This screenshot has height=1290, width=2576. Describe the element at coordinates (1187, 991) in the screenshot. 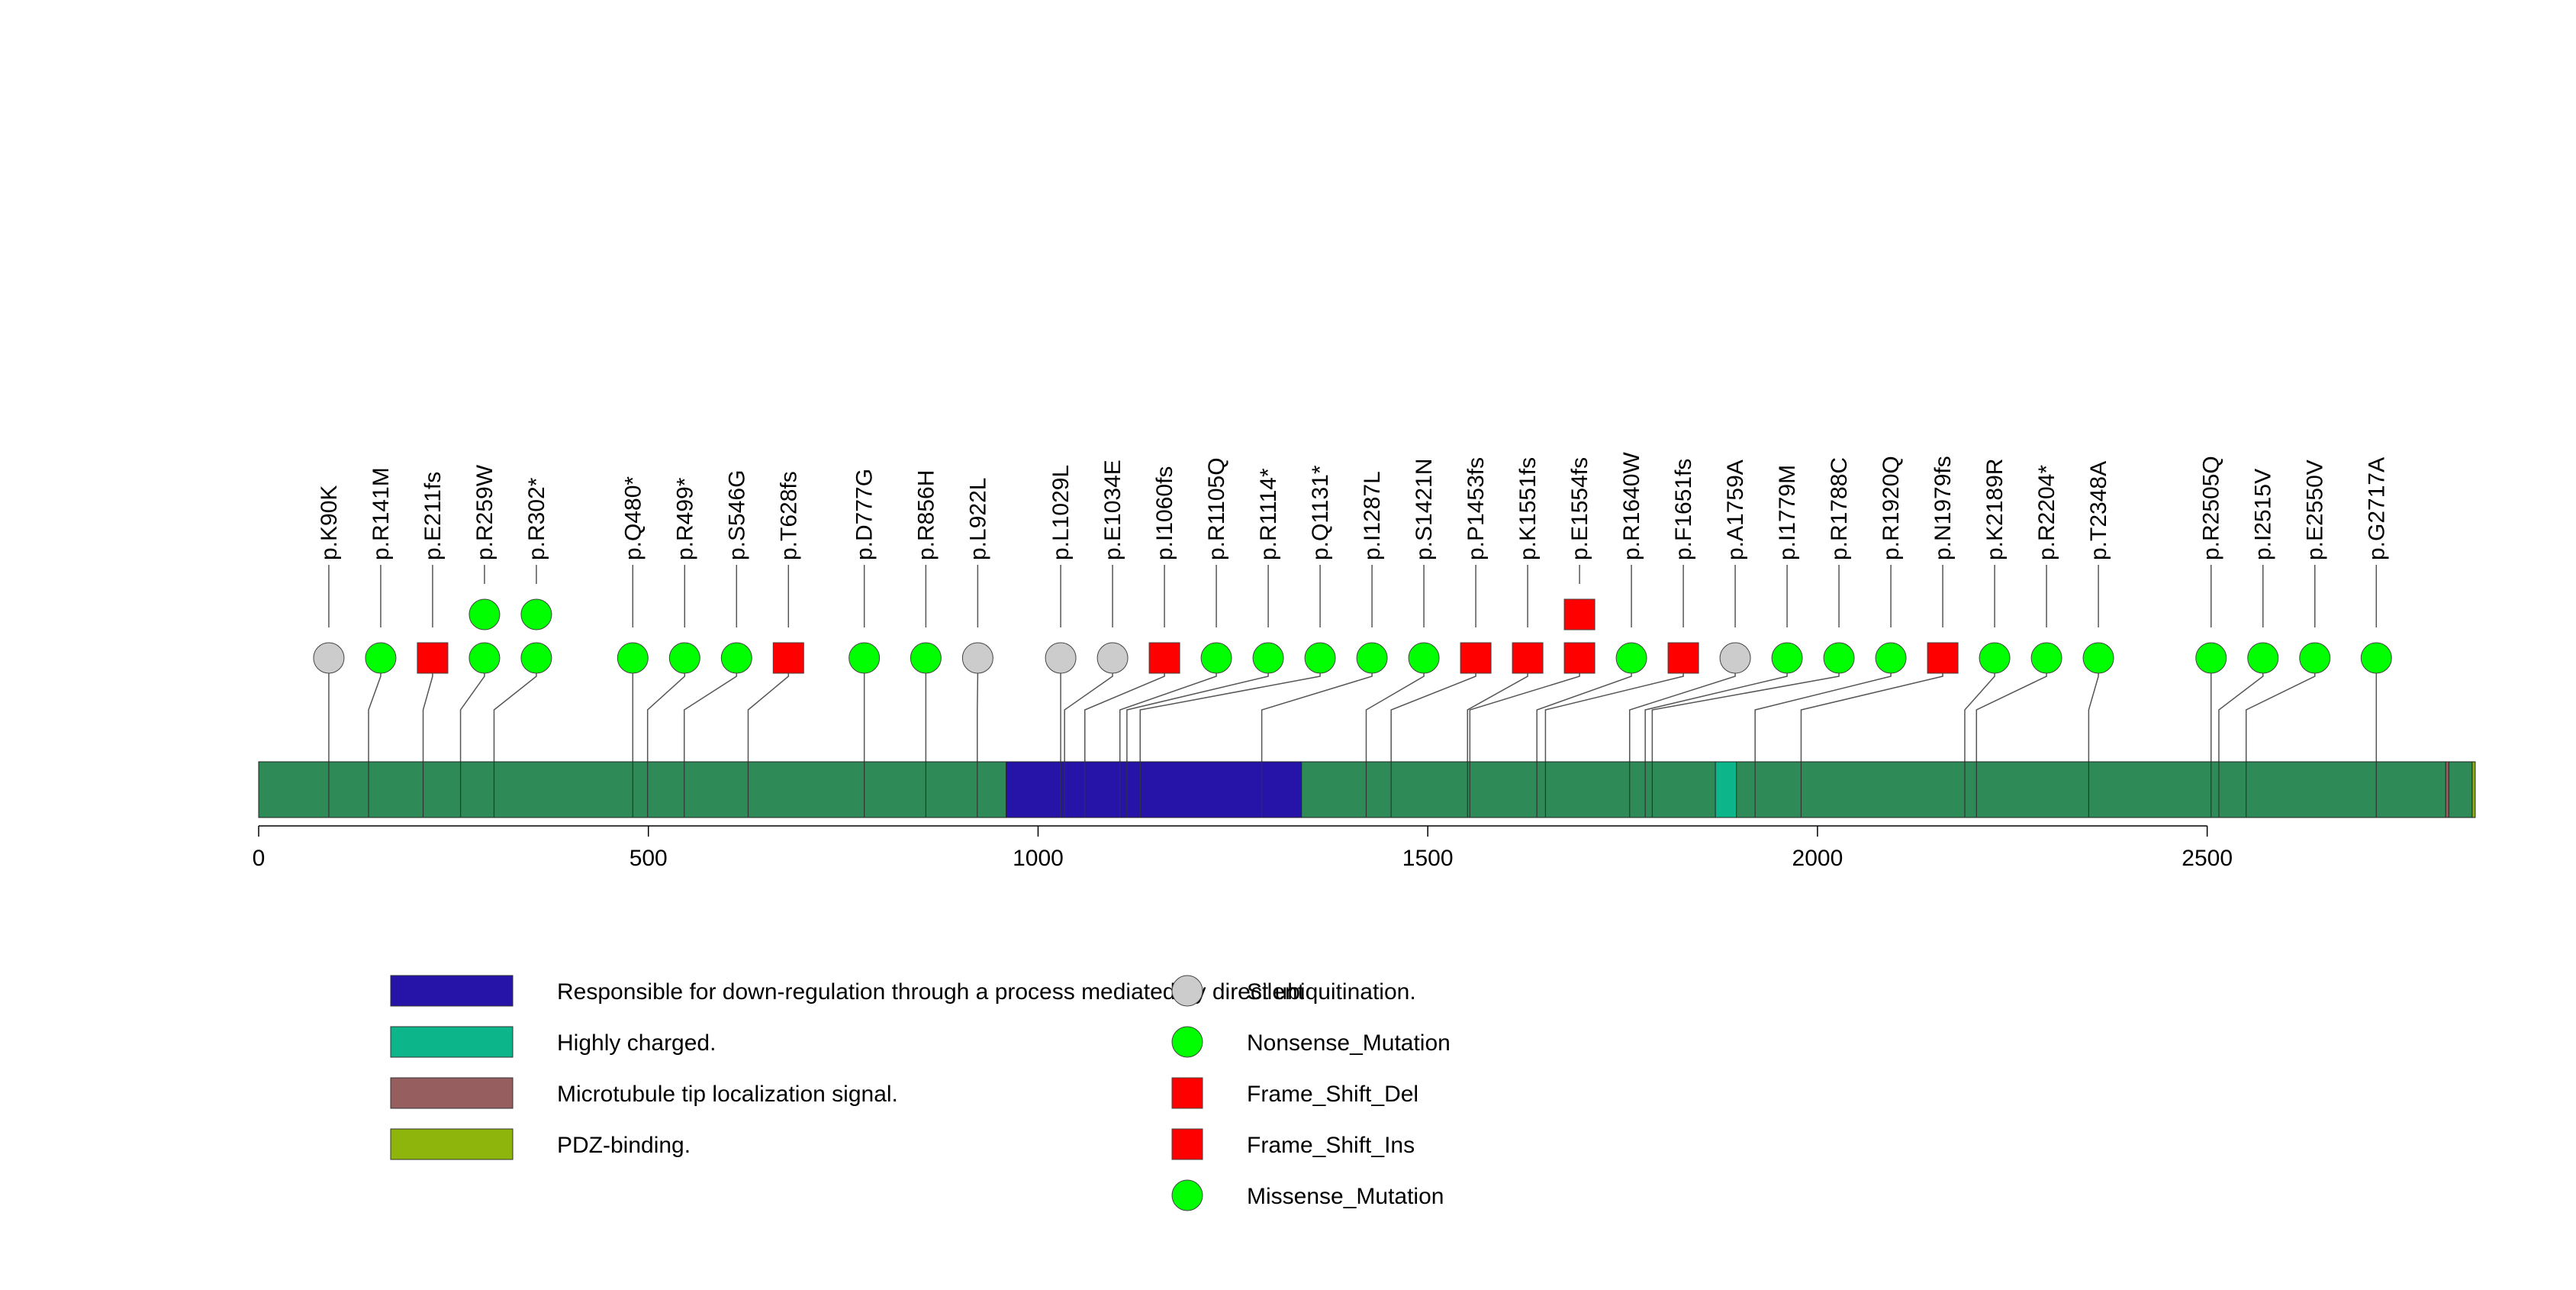

I see `legend-type-symbol-silent` at that location.